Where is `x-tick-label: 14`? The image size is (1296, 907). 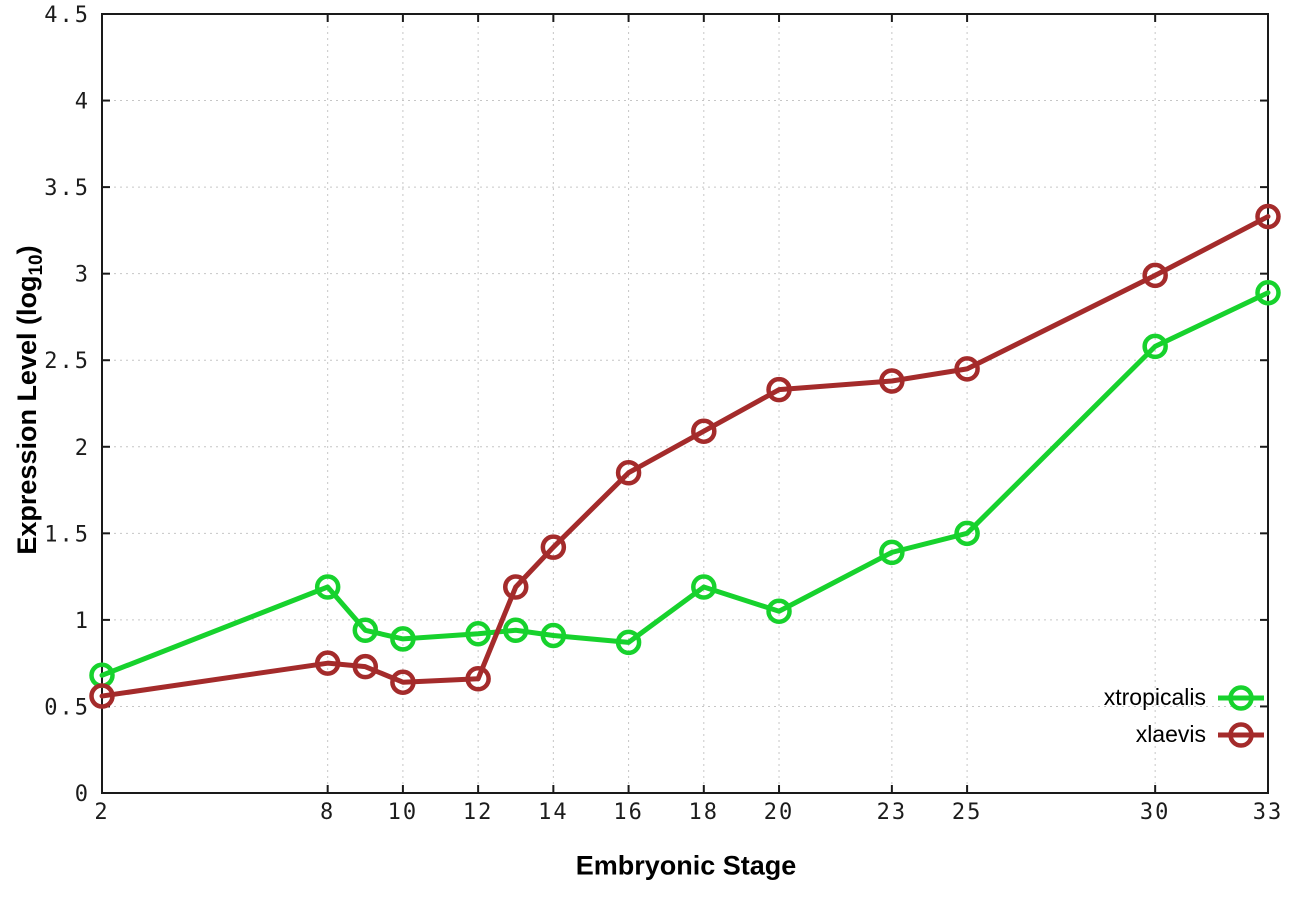
x-tick-label: 14 is located at coordinates (553, 812).